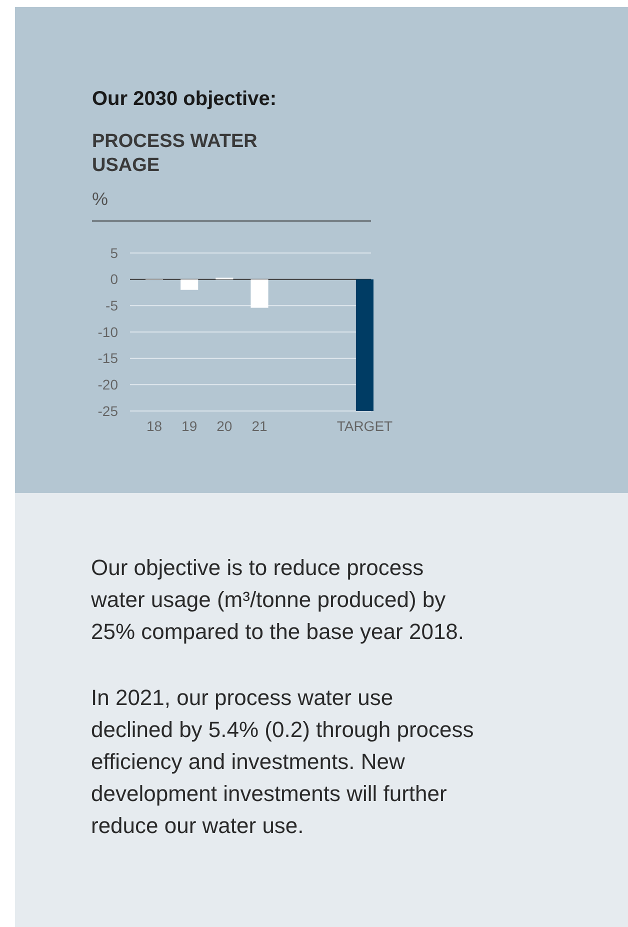 The width and height of the screenshot is (628, 927). I want to click on x-tick-label: 18, so click(154, 426).